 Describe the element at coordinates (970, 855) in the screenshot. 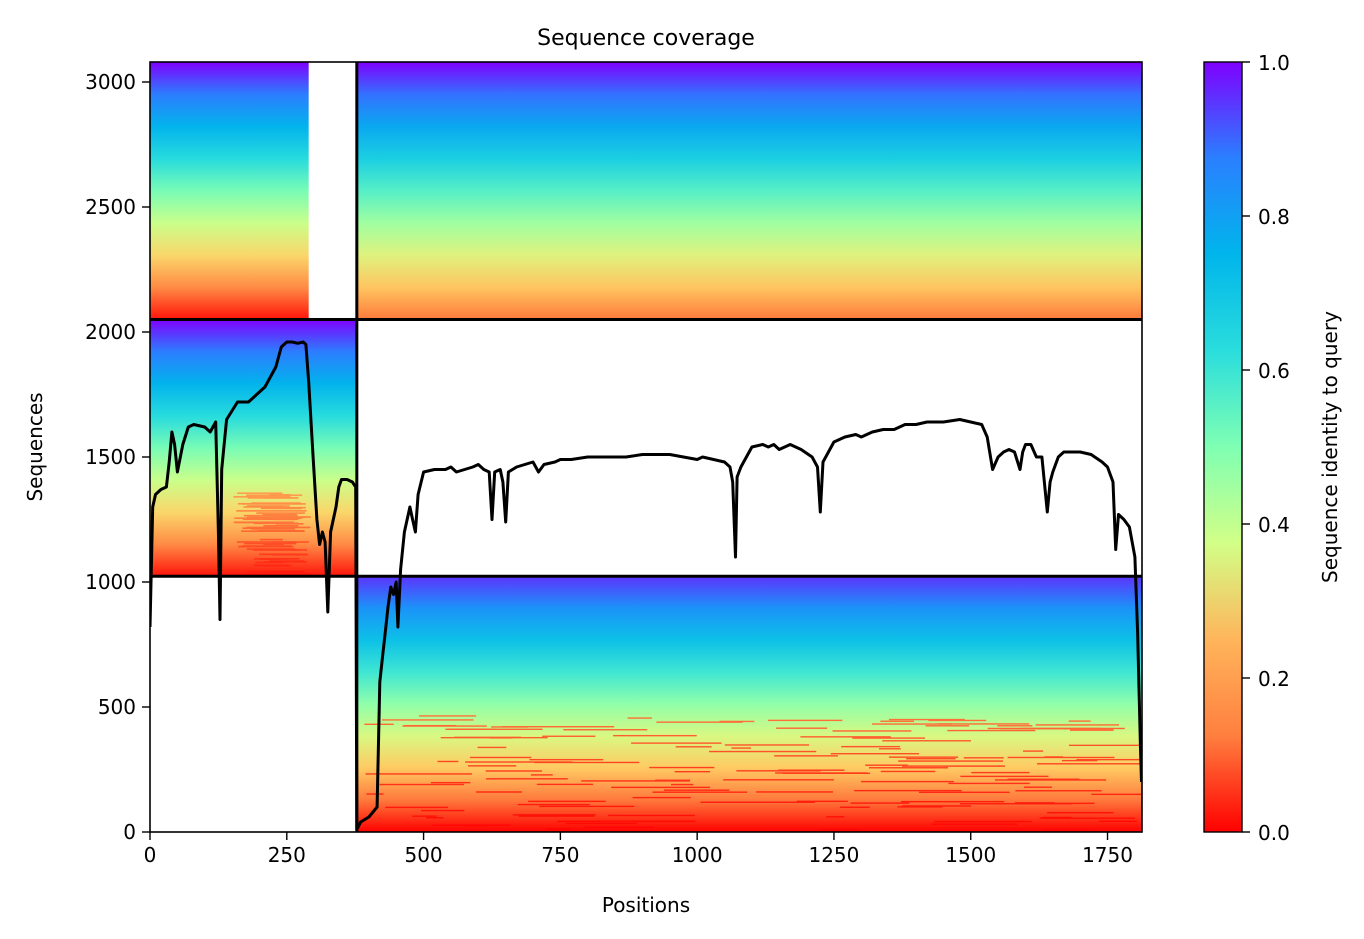

I see `x-tick-label: 1500` at that location.